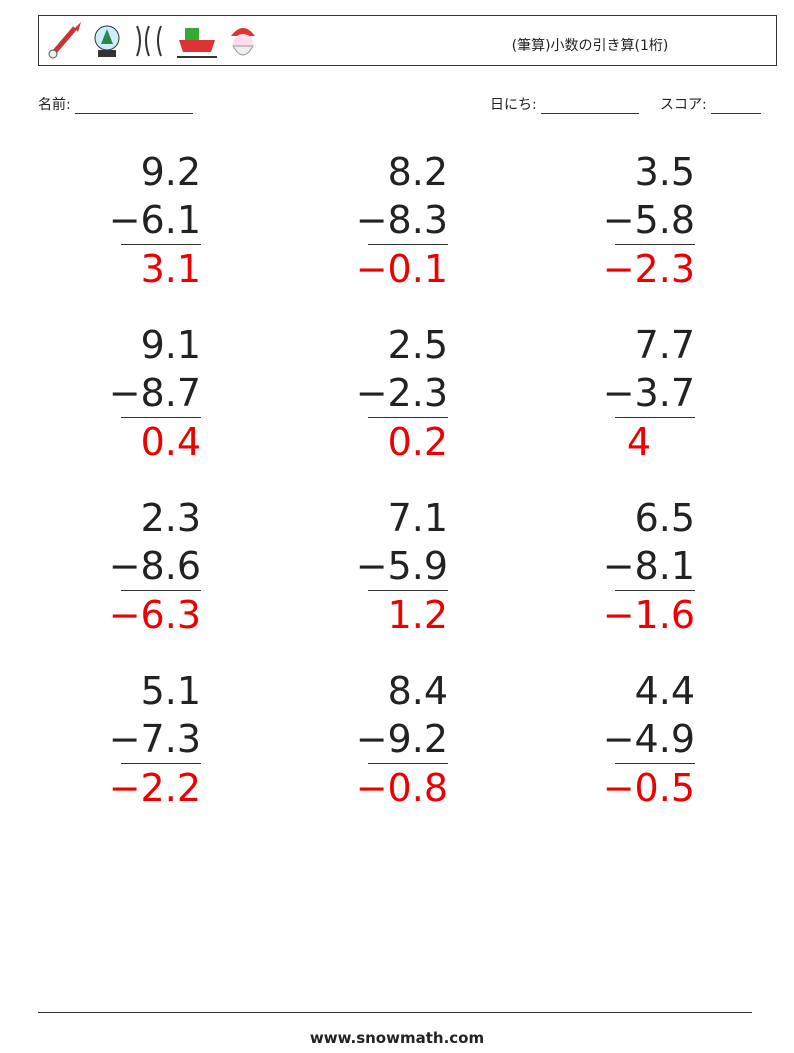 The width and height of the screenshot is (794, 1053). I want to click on name-blank, so click(133, 106).